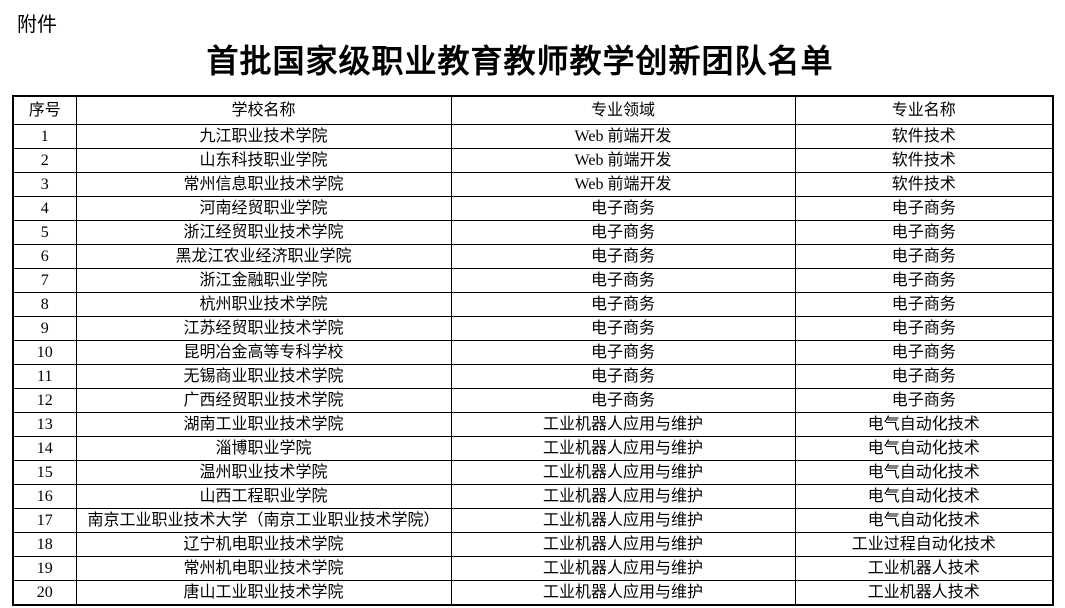 Image resolution: width=1065 pixels, height=608 pixels. Describe the element at coordinates (44, 110) in the screenshot. I see `header-serial: 序号` at that location.